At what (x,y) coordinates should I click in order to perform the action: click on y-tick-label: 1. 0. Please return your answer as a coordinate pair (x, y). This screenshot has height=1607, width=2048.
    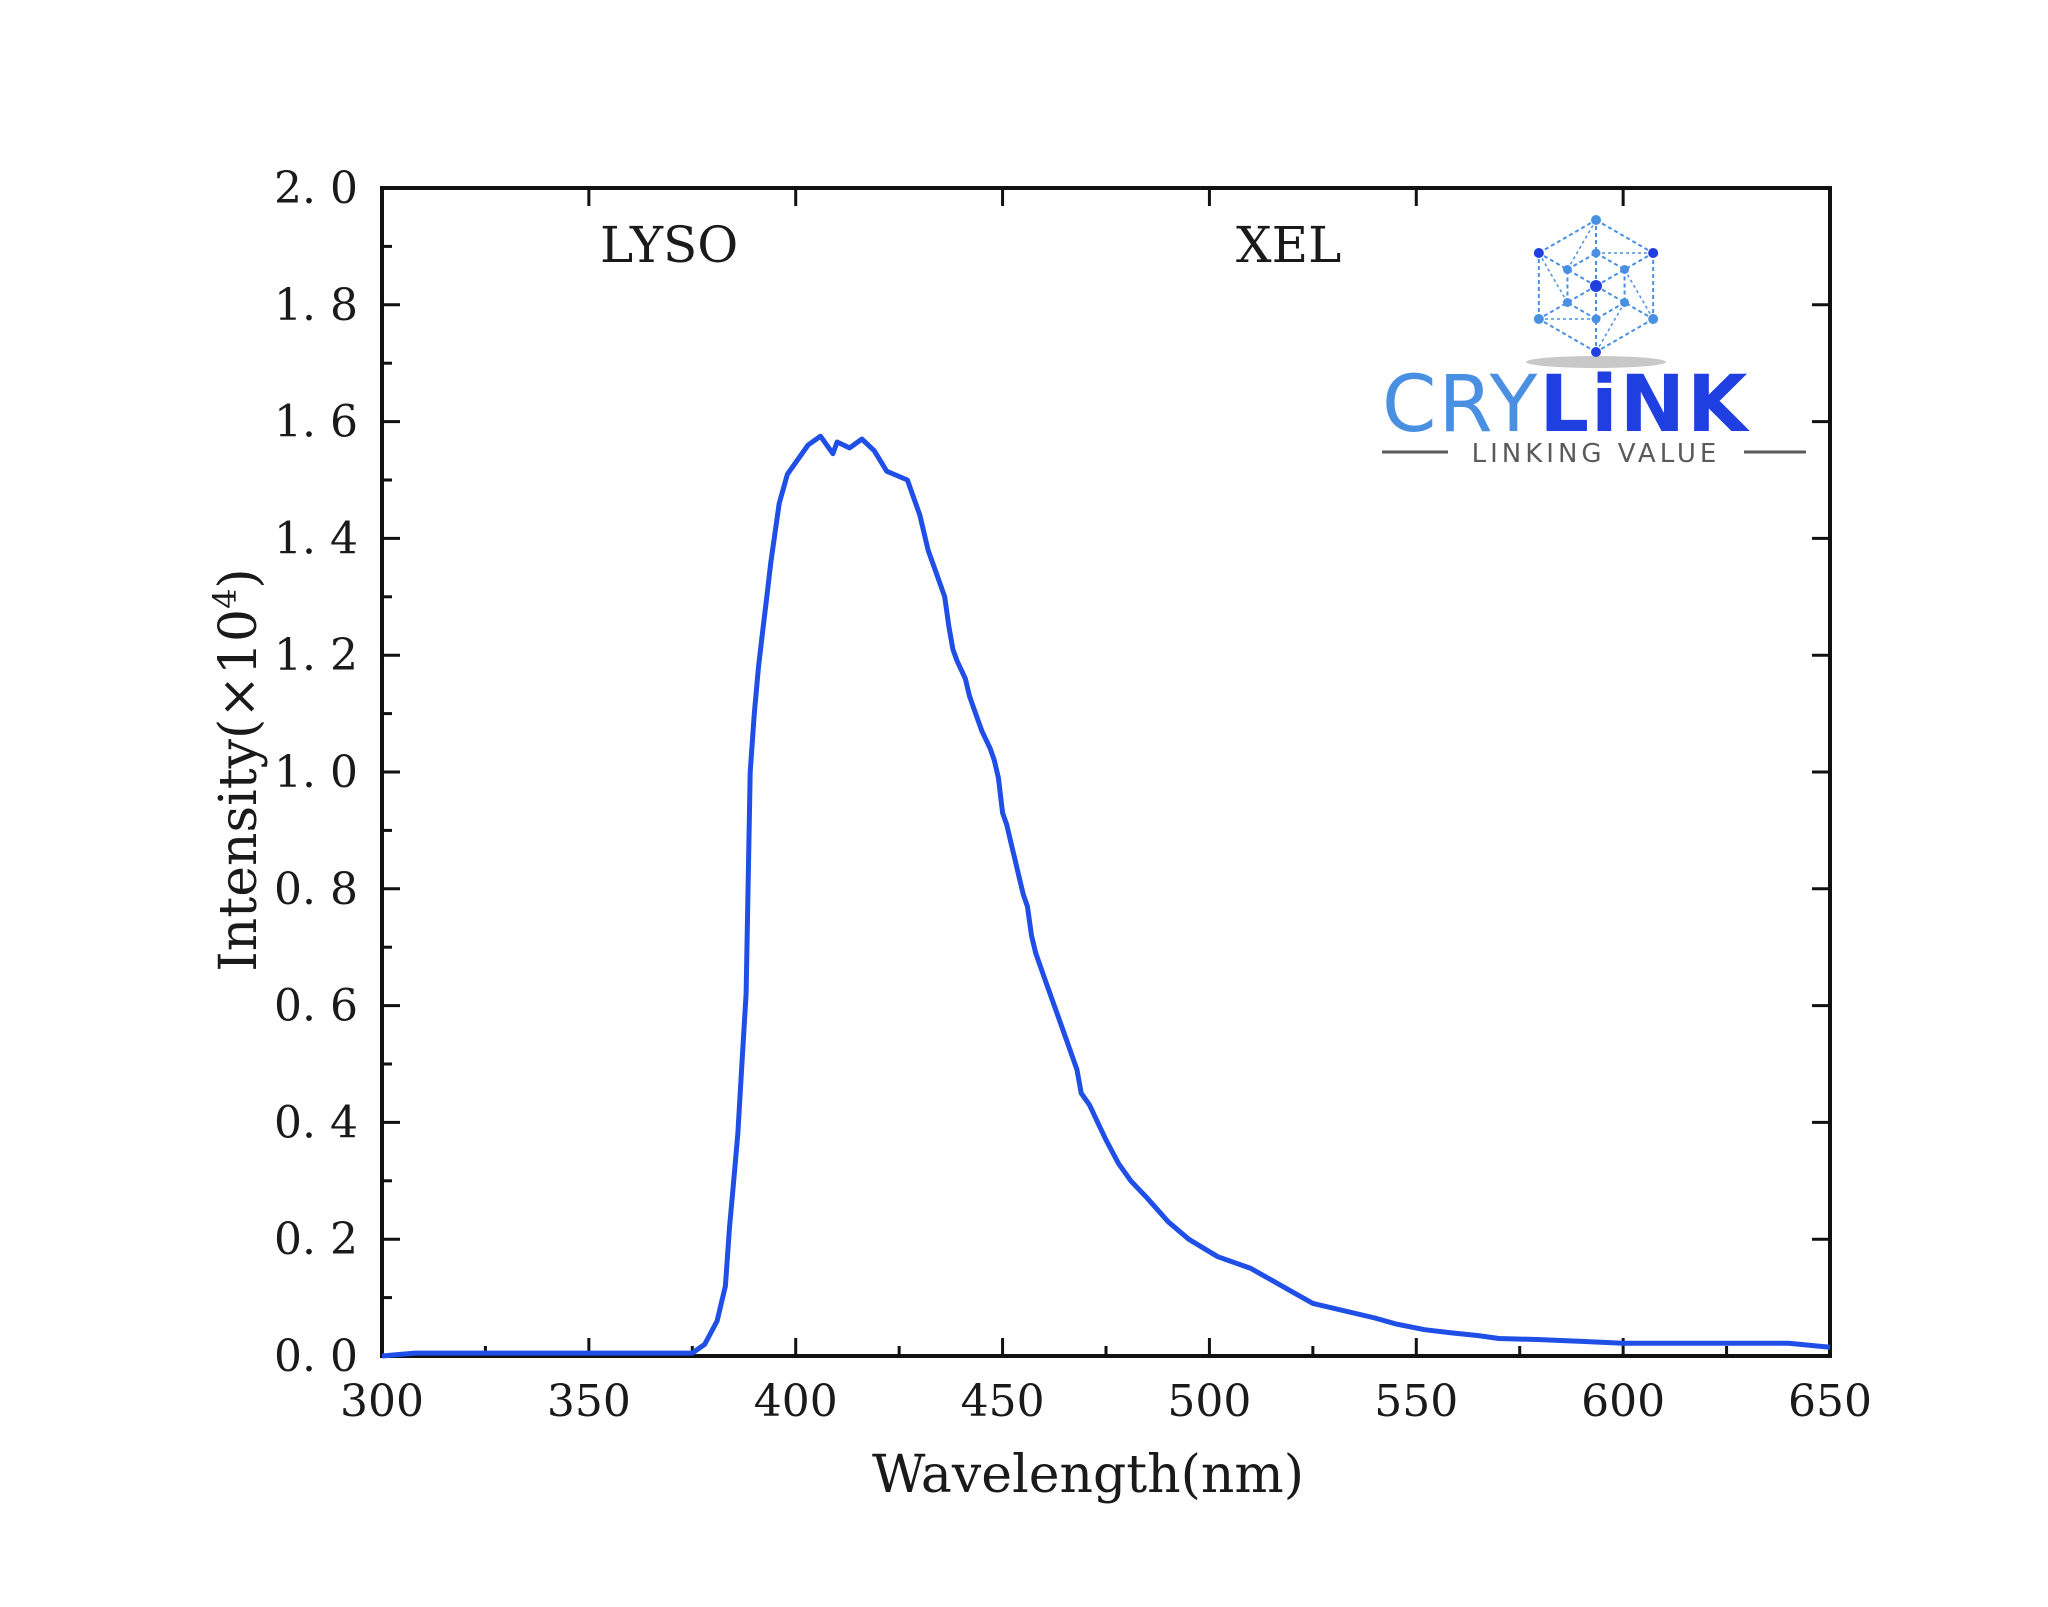
    Looking at the image, I should click on (316, 772).